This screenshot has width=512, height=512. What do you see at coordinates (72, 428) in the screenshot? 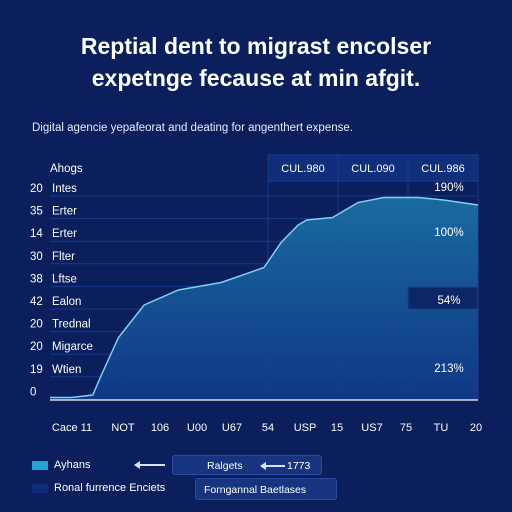
I see `x-tick-label: Cace 11` at bounding box center [72, 428].